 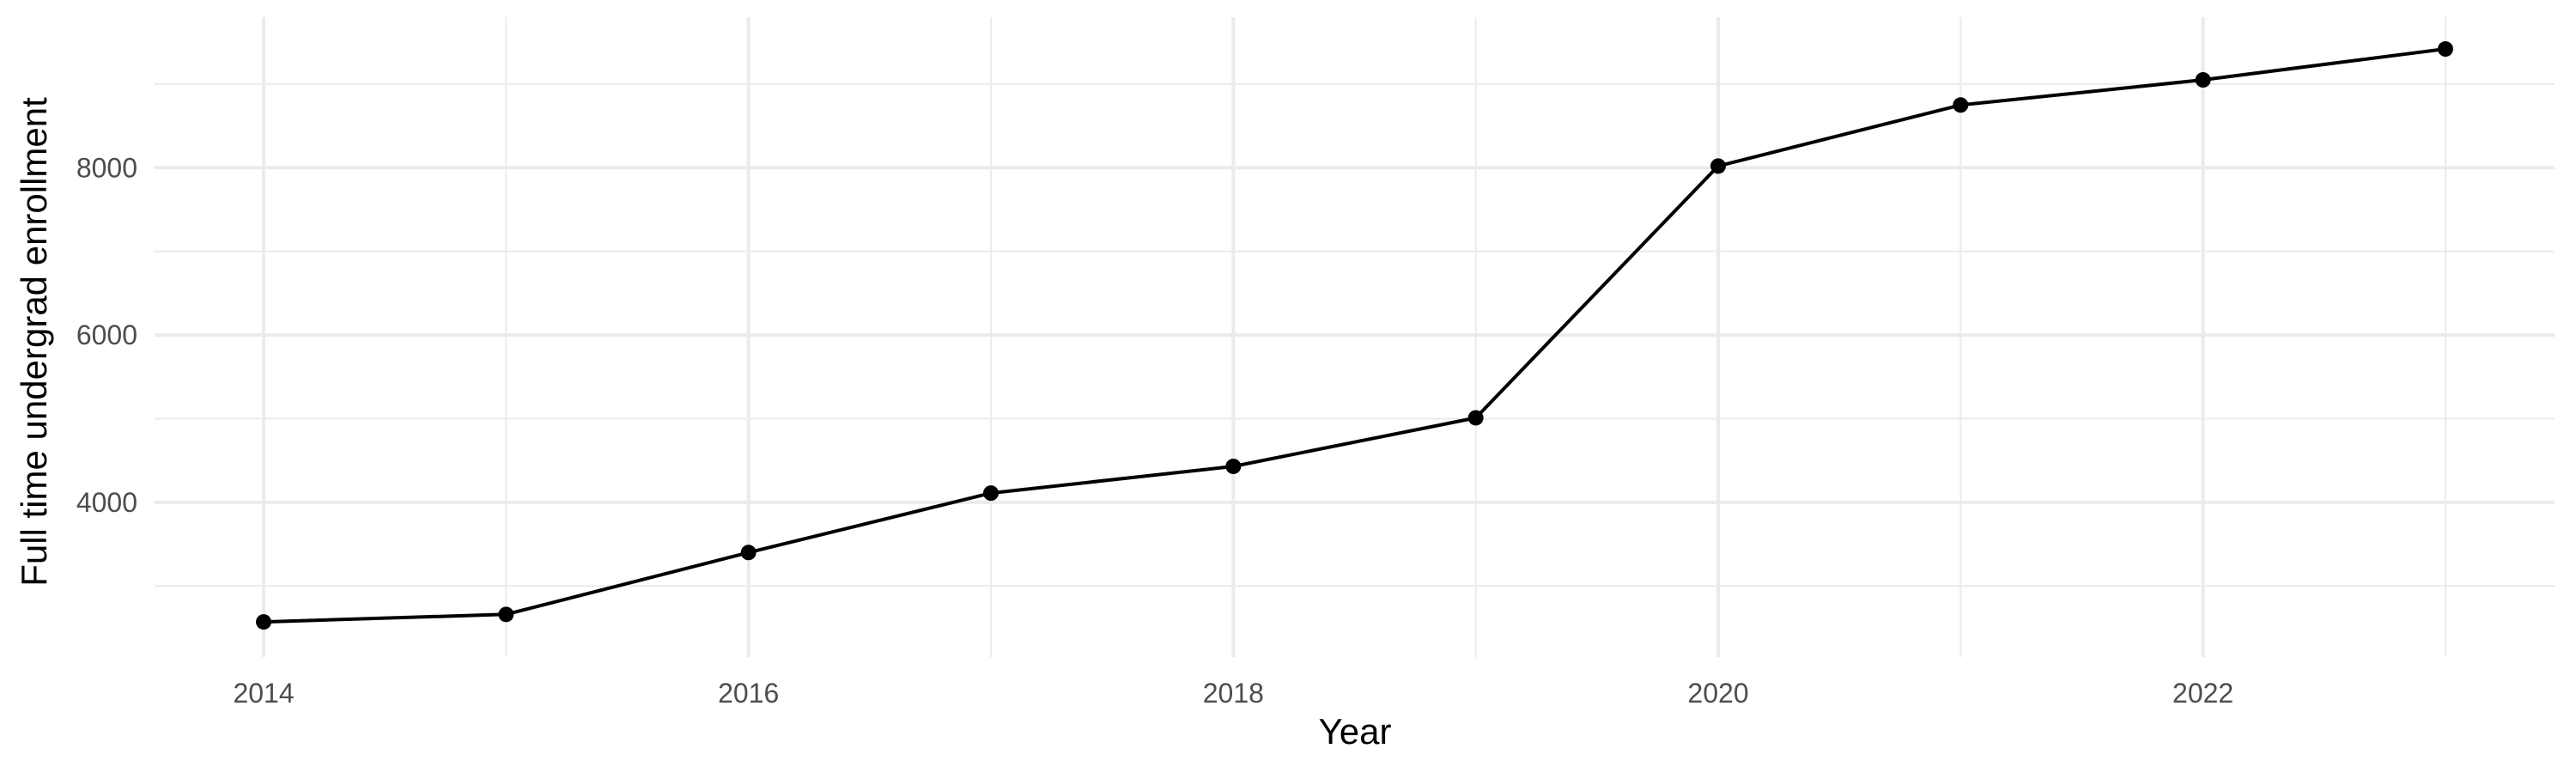 What do you see at coordinates (1718, 693) in the screenshot?
I see `x-tick-label: 2020` at bounding box center [1718, 693].